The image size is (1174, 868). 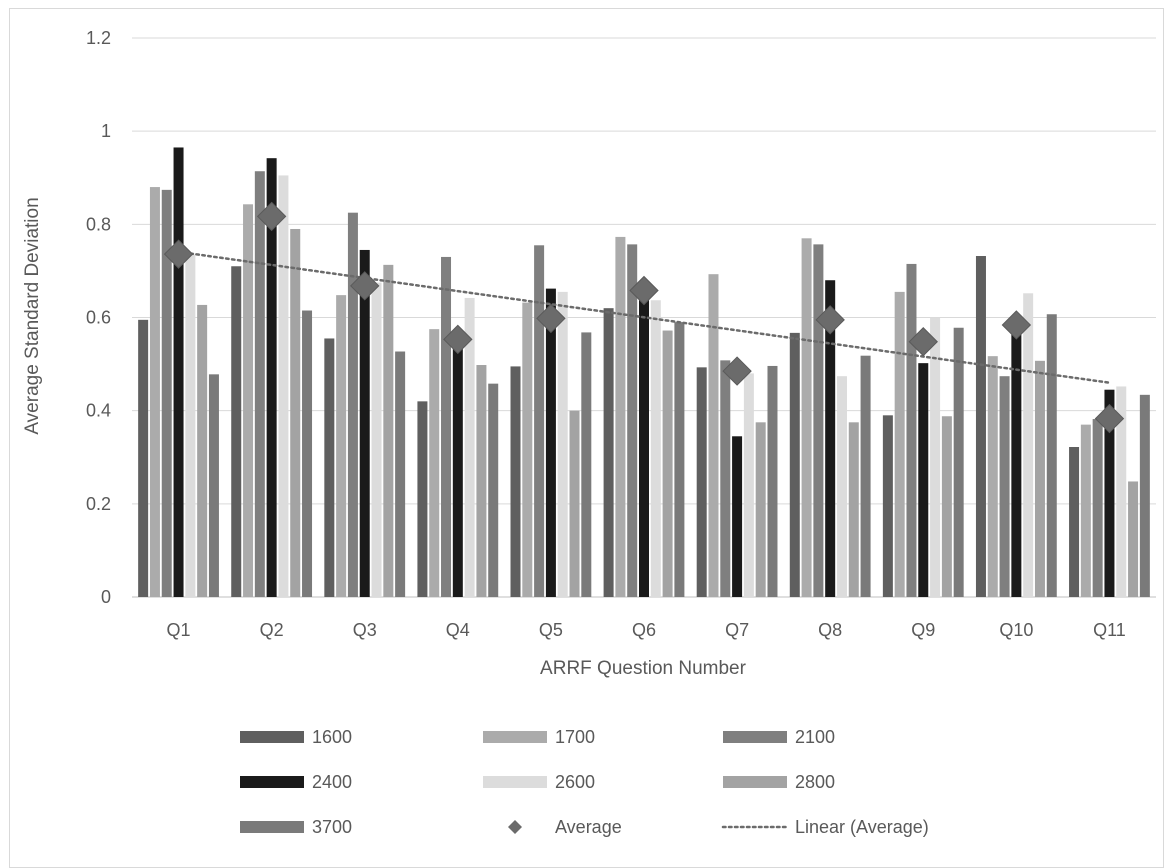 I want to click on bar-3700-Q8, so click(x=865, y=476).